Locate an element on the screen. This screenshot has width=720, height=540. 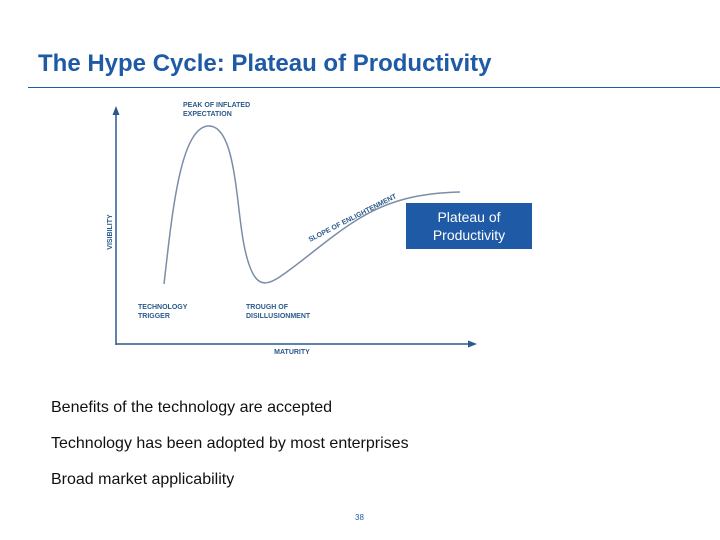
hype-curve is located at coordinates (312, 205).